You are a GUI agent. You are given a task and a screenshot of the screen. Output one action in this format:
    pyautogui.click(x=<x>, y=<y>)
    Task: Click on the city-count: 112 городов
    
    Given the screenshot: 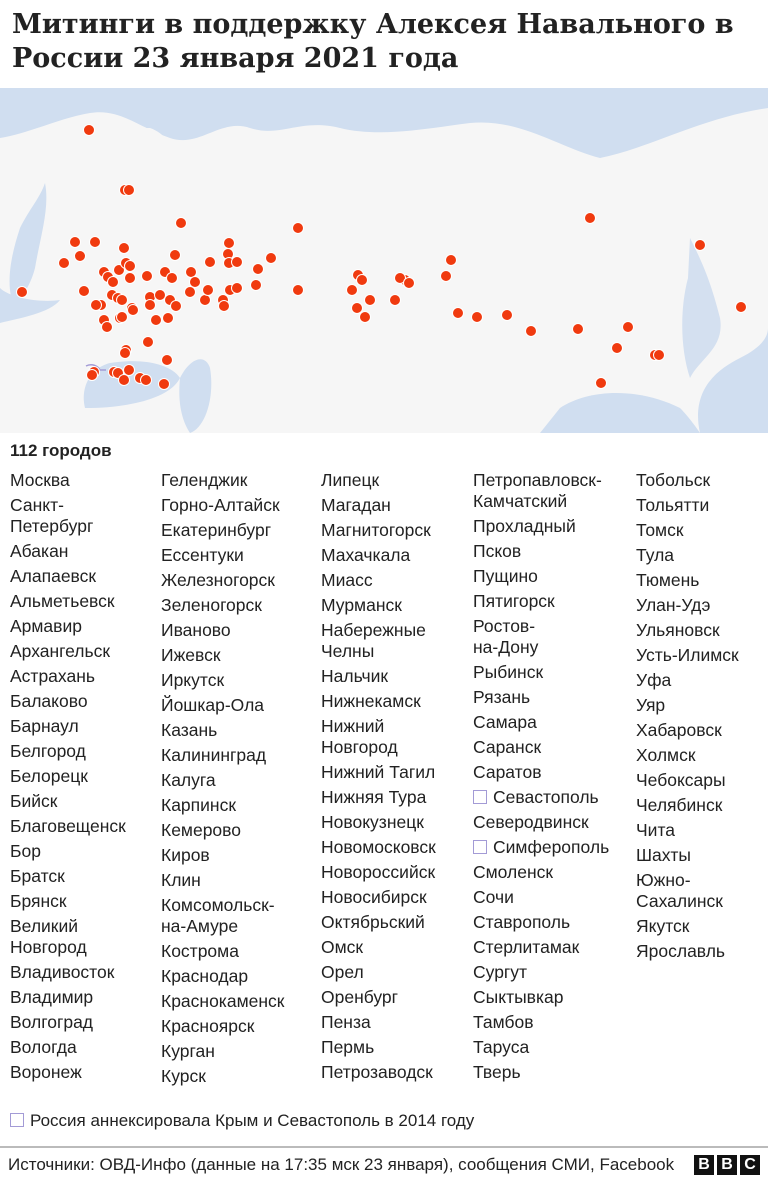 What is the action you would take?
    pyautogui.click(x=61, y=450)
    